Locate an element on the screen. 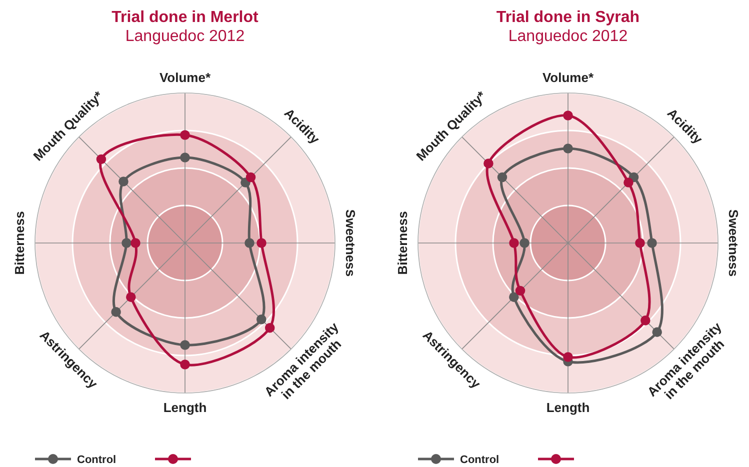  chart-title: Trial done in Merlot is located at coordinates (186, 17).